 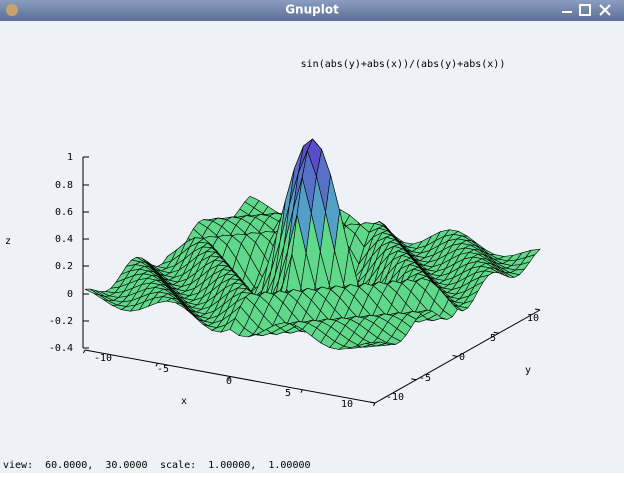 I want to click on x-tick-label: 5, so click(x=288, y=393).